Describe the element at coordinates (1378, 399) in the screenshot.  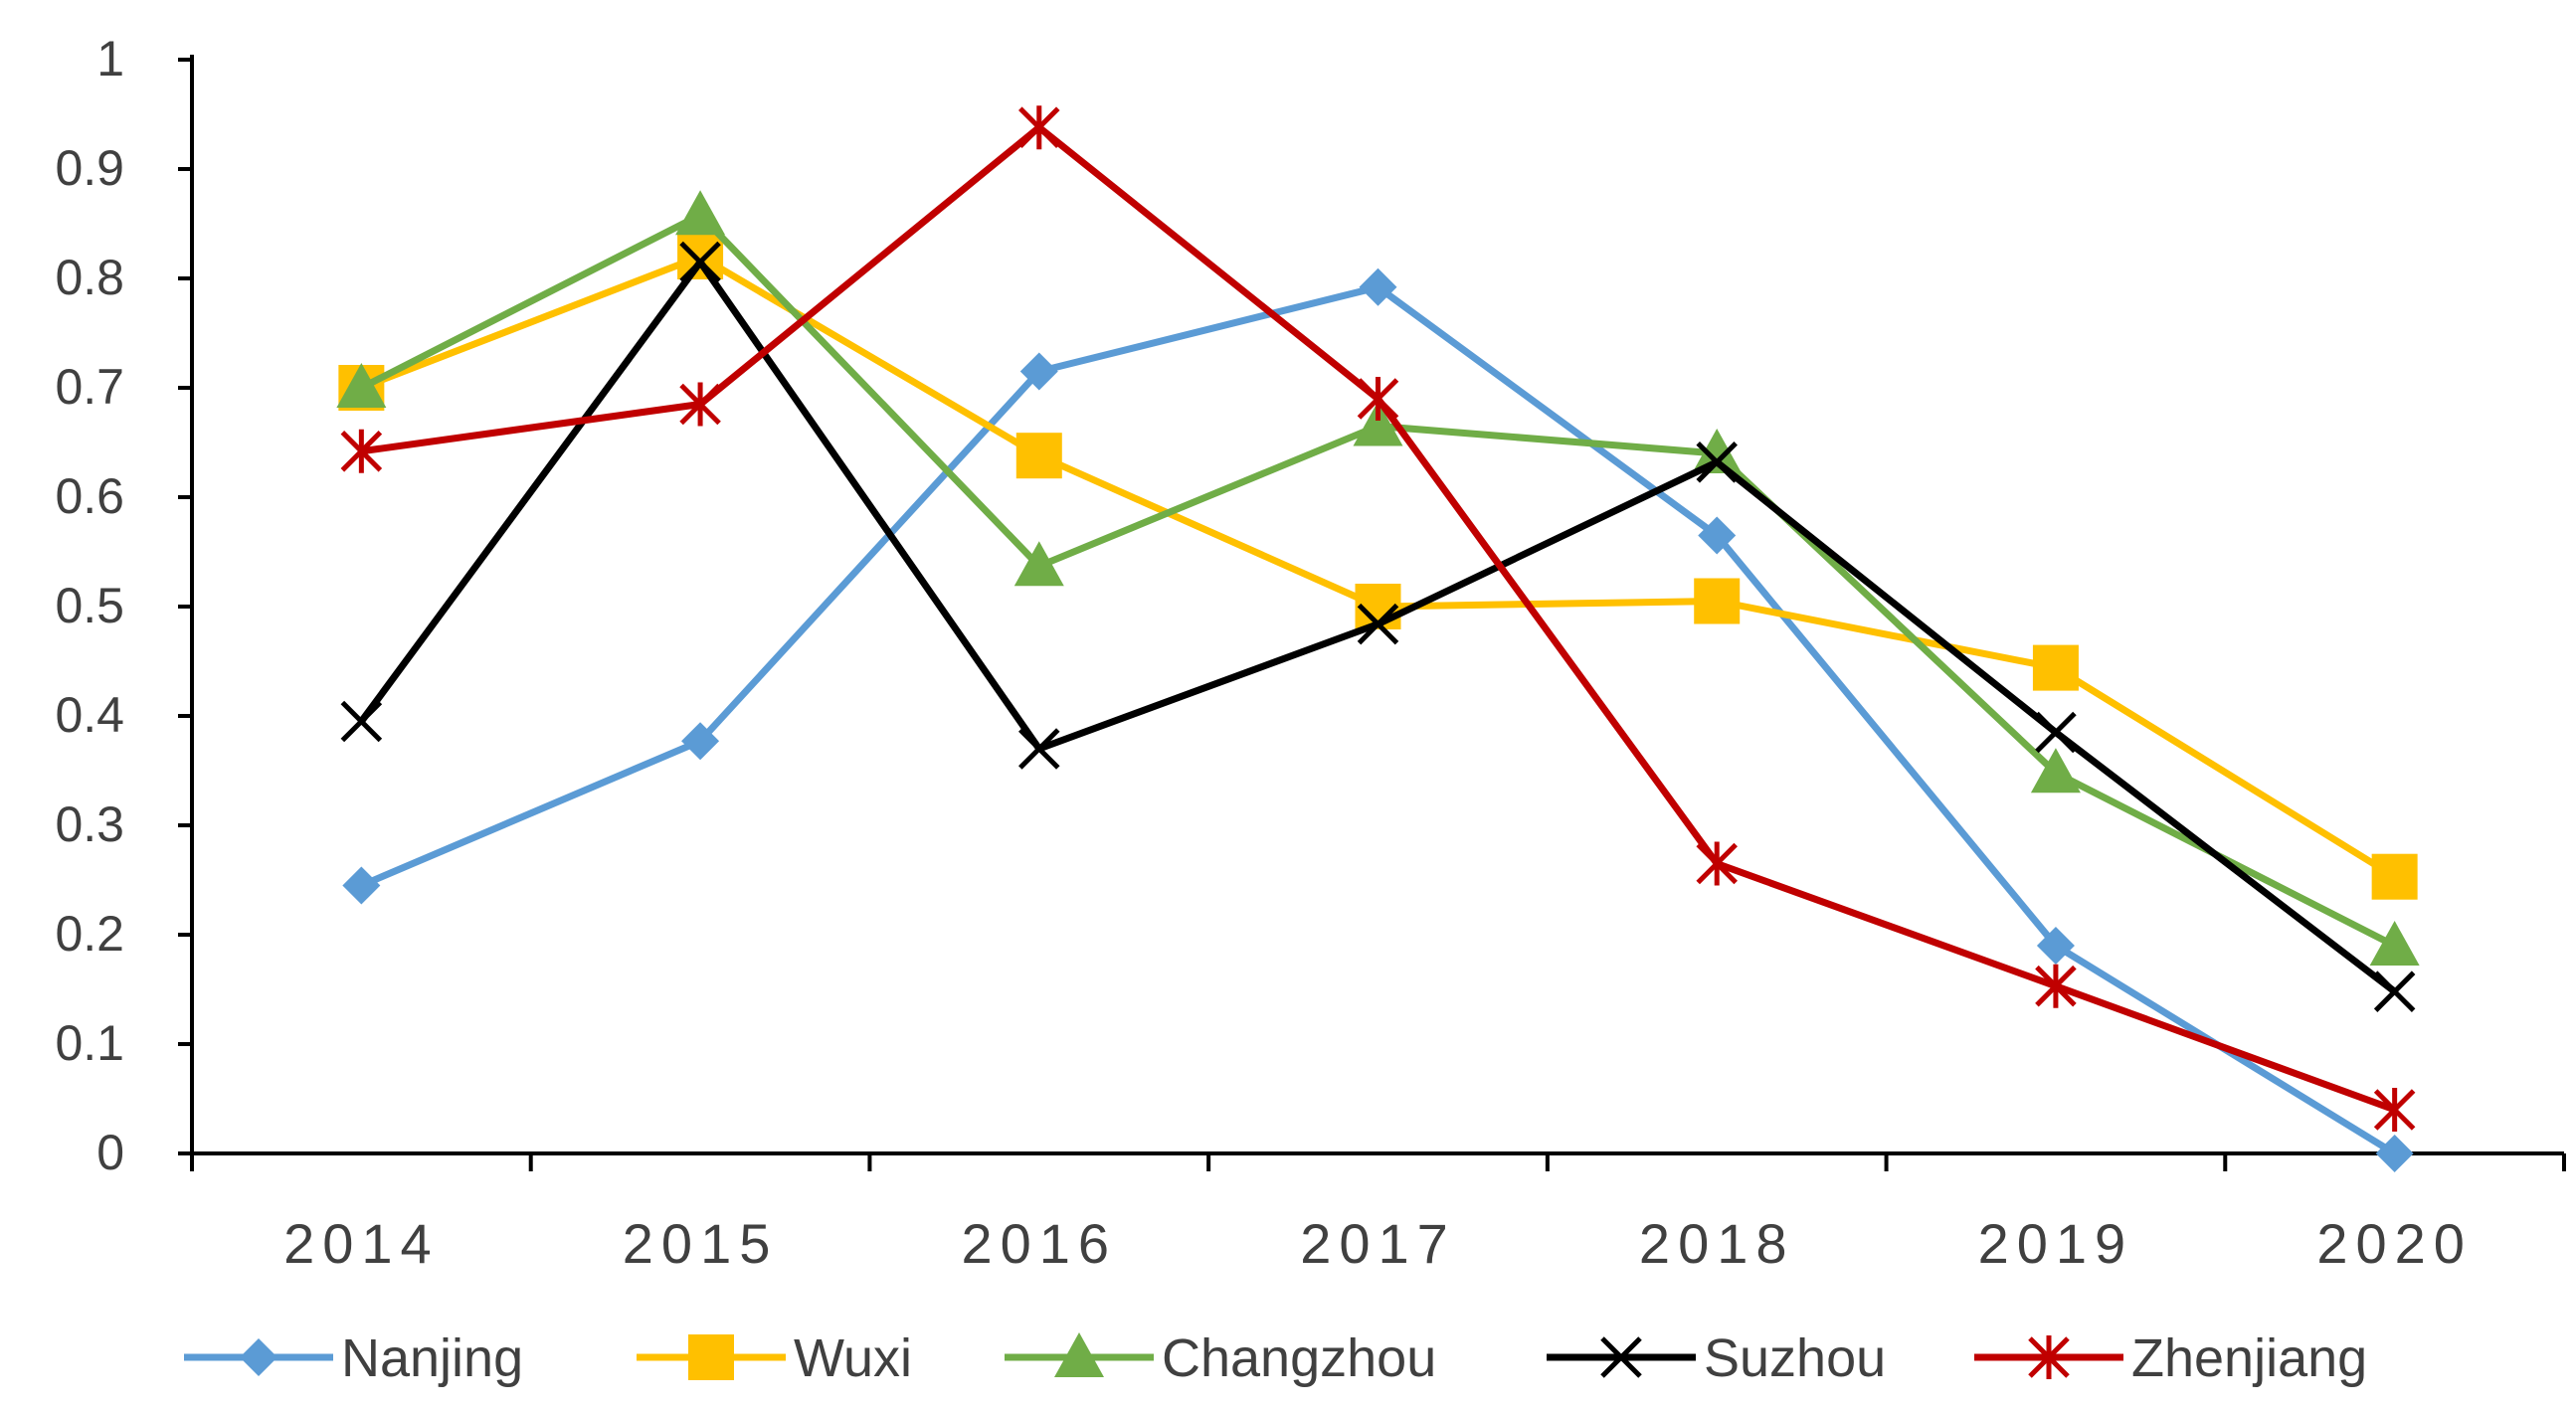
I see `point-zhenjiang-2017` at that location.